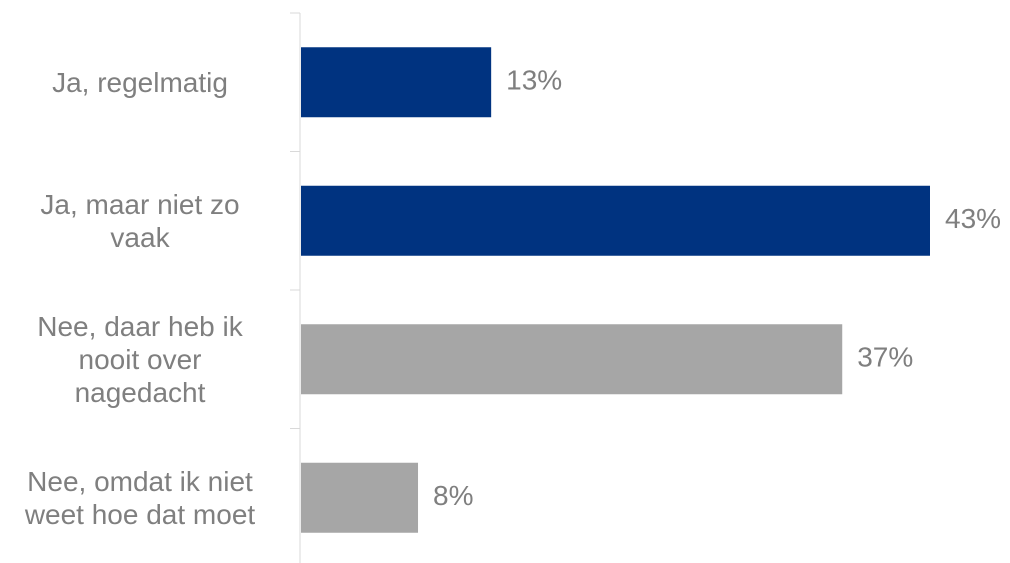  What do you see at coordinates (885, 357) in the screenshot?
I see `value-label-3: 37%` at bounding box center [885, 357].